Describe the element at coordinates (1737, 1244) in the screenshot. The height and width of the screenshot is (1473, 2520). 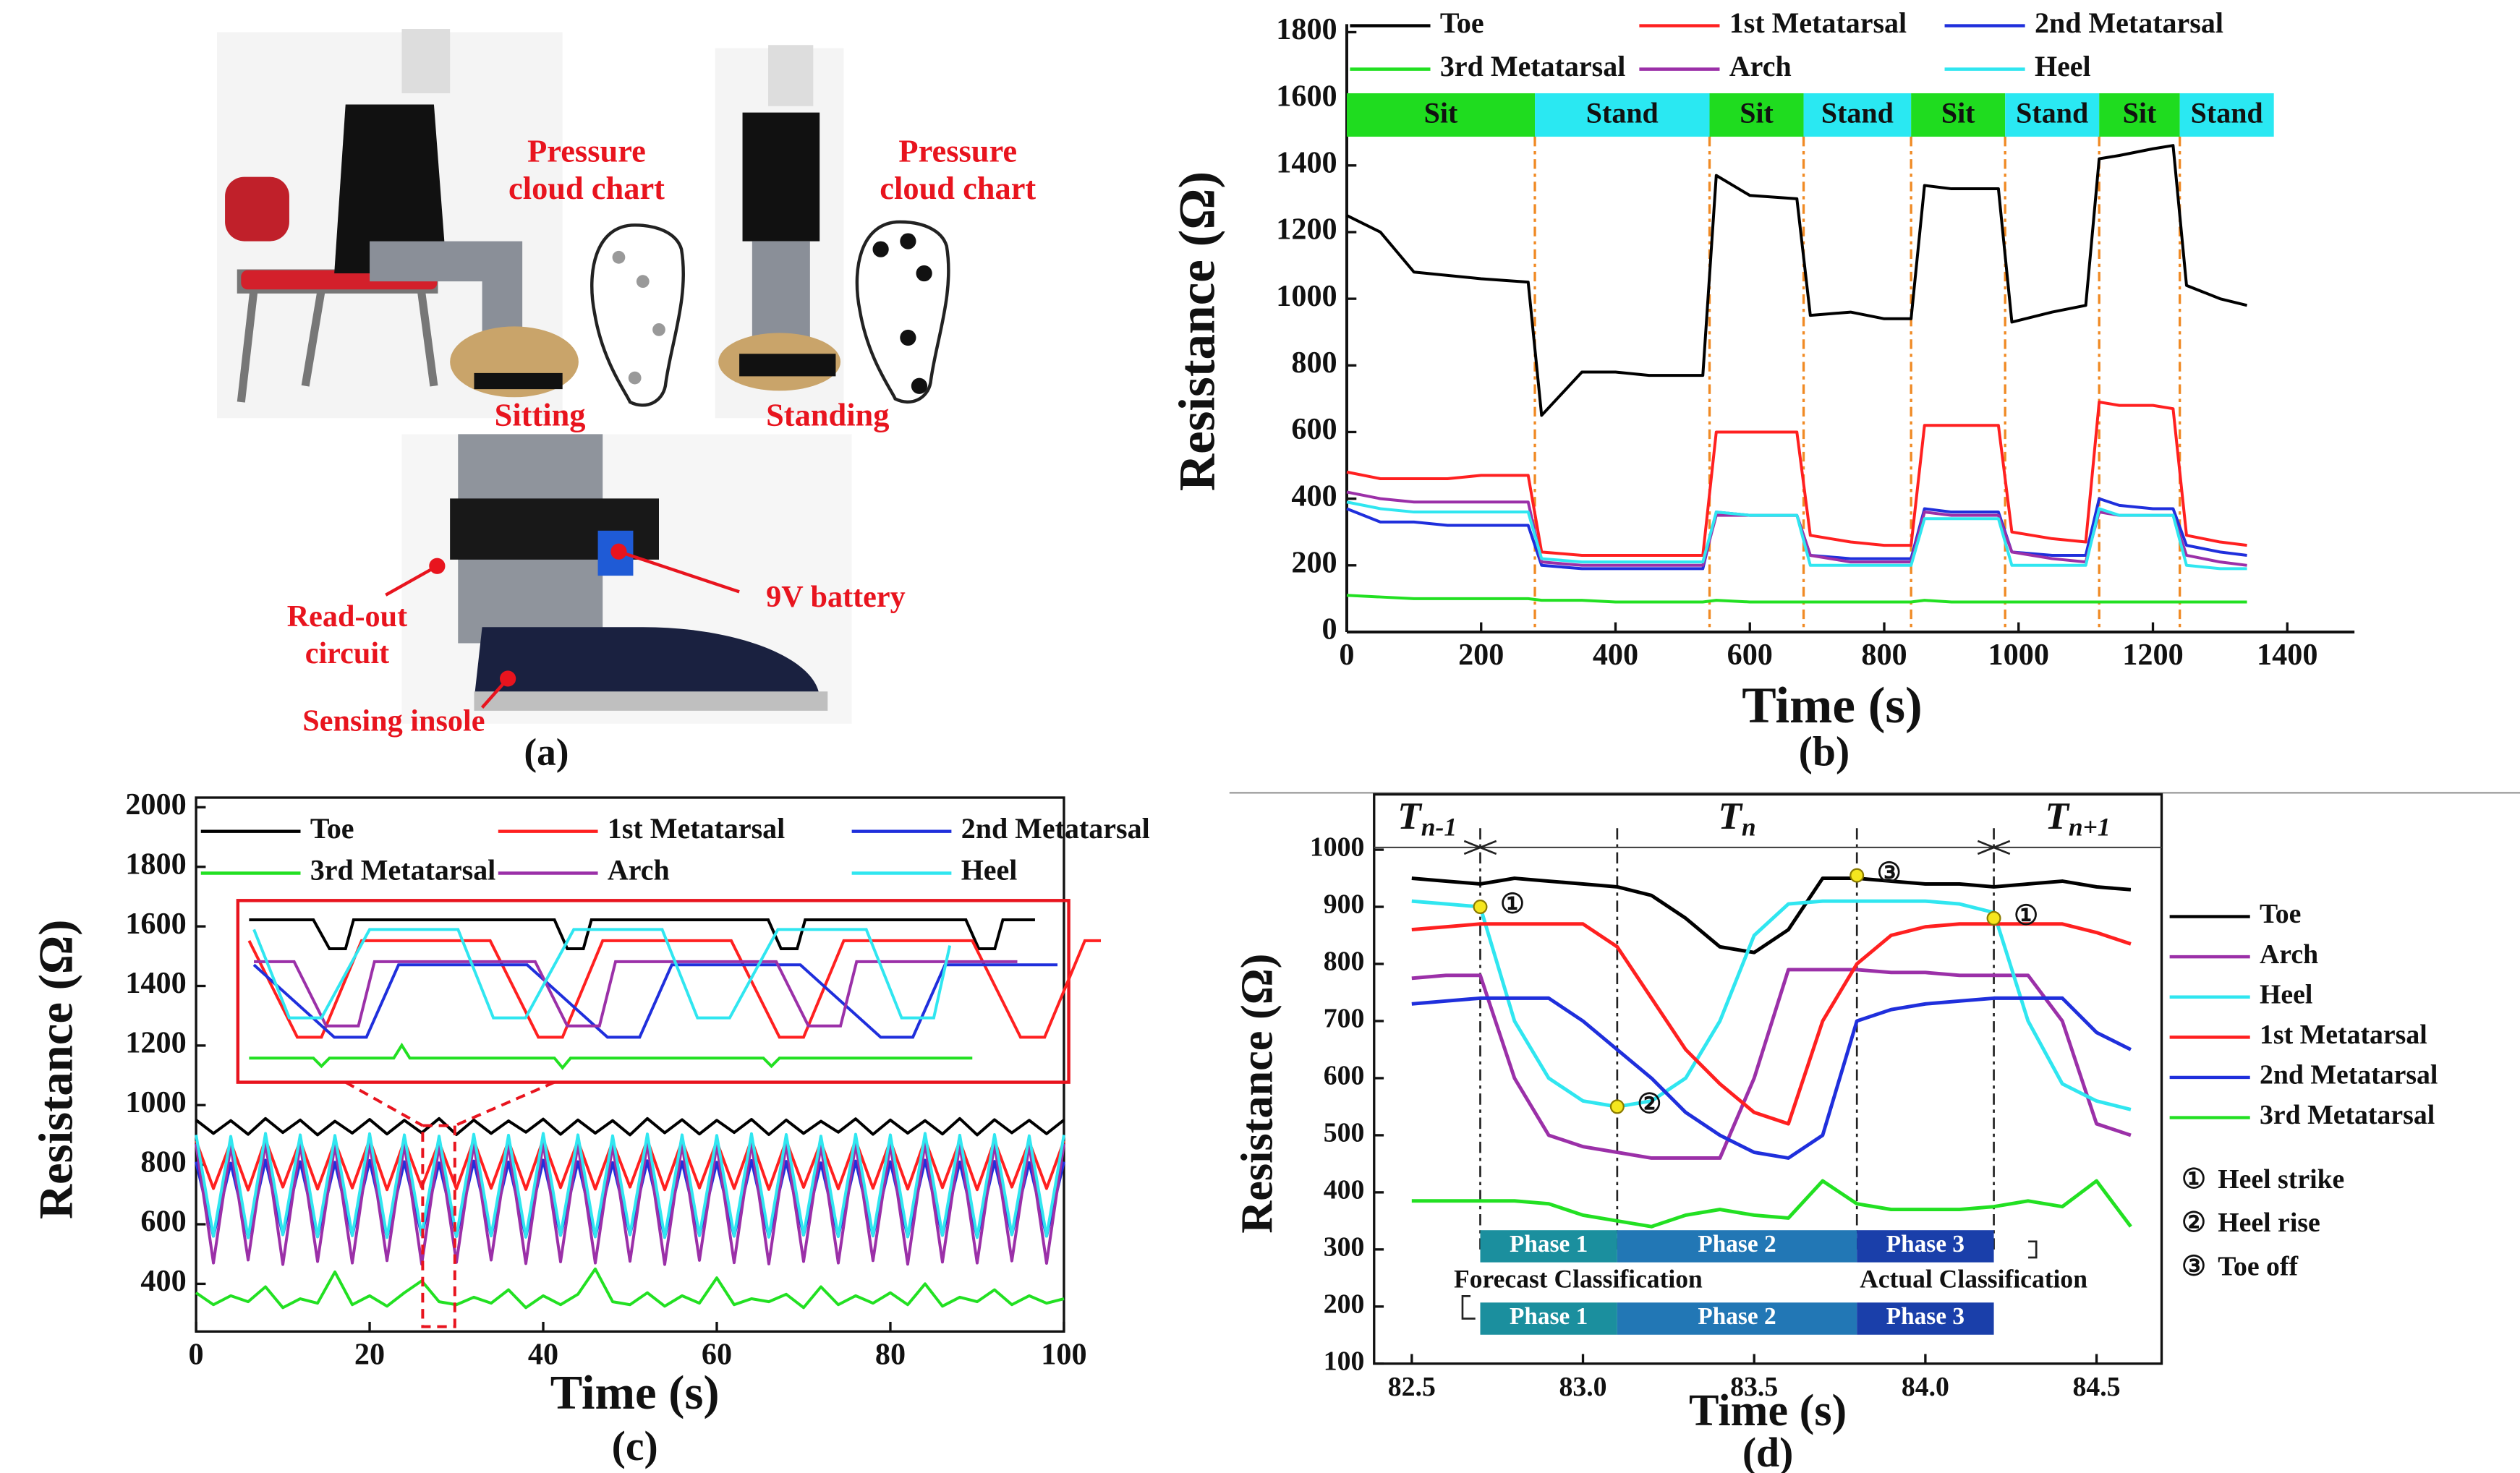
I see `phase-box-label: Phase 2` at that location.